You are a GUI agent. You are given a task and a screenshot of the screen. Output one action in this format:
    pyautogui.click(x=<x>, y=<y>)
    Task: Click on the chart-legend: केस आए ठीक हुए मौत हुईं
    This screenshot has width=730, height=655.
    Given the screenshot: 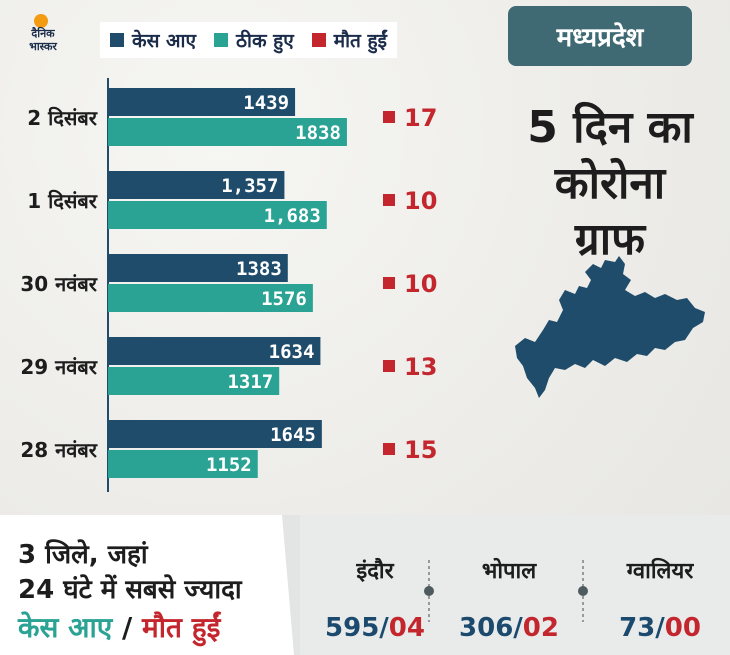 What is the action you would take?
    pyautogui.click(x=248, y=40)
    